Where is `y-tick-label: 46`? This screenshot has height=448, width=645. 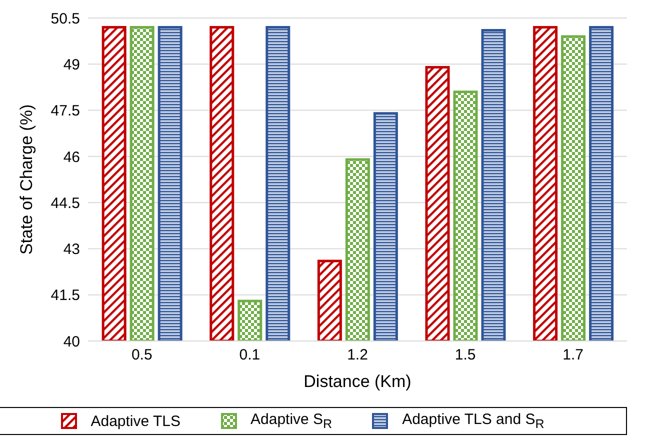 y-tick-label: 46 is located at coordinates (71, 157).